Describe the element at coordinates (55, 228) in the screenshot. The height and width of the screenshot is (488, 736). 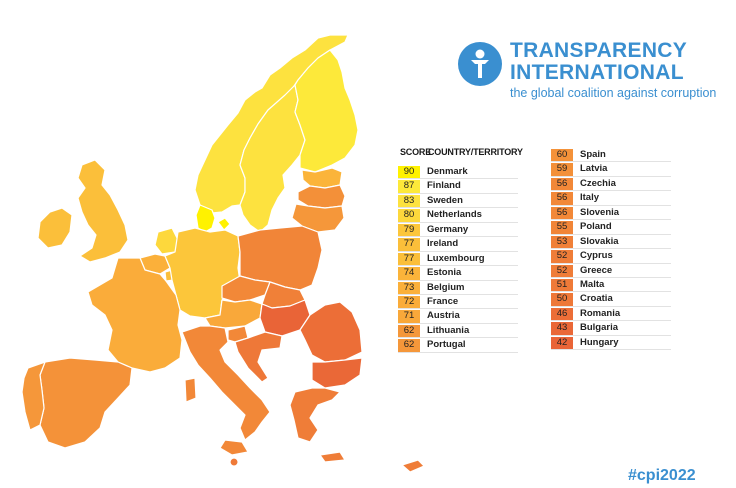
I see `region-ireland` at that location.